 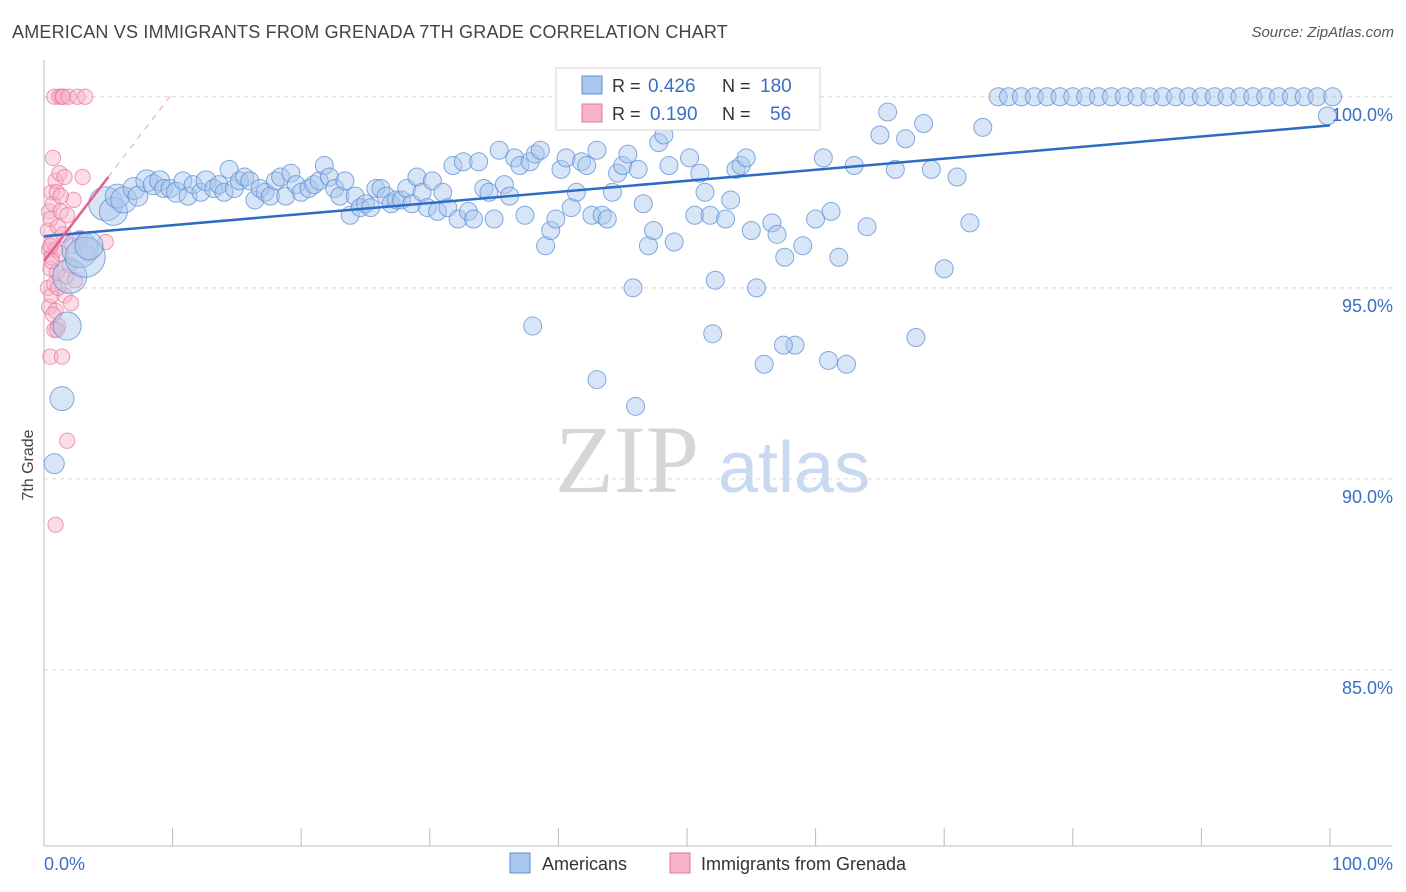 I want to click on stats-n-label-americans: N =, so click(x=736, y=86).